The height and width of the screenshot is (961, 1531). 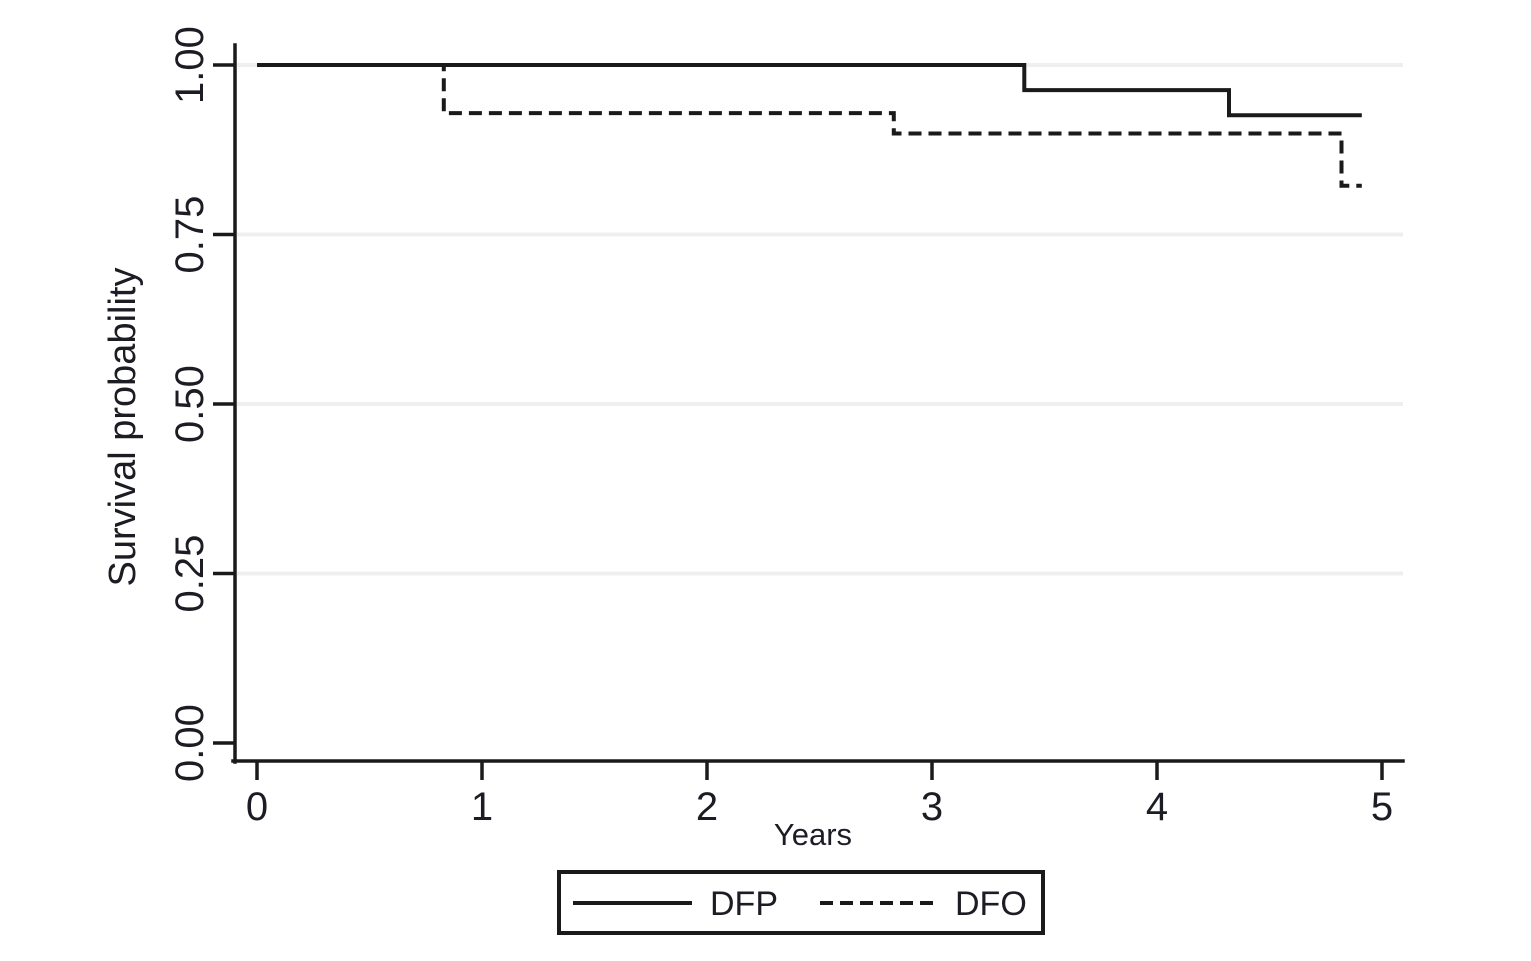 What do you see at coordinates (932, 807) in the screenshot?
I see `x-tick-label: 3` at bounding box center [932, 807].